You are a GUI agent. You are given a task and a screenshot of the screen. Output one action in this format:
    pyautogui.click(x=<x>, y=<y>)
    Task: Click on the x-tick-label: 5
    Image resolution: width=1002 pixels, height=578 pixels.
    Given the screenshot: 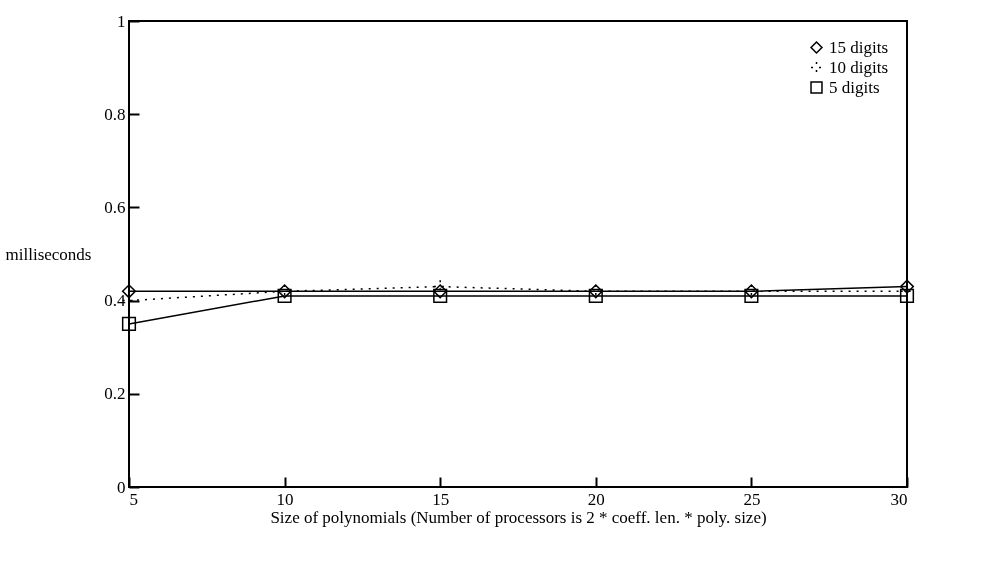 What is the action you would take?
    pyautogui.click(x=133, y=499)
    